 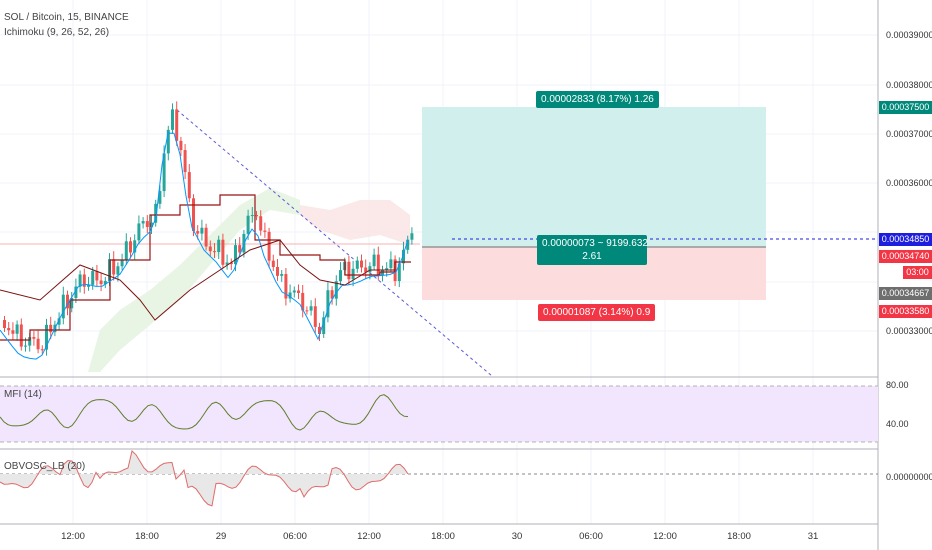 I want to click on mfi-axis-upper: 80.00, so click(x=897, y=385).